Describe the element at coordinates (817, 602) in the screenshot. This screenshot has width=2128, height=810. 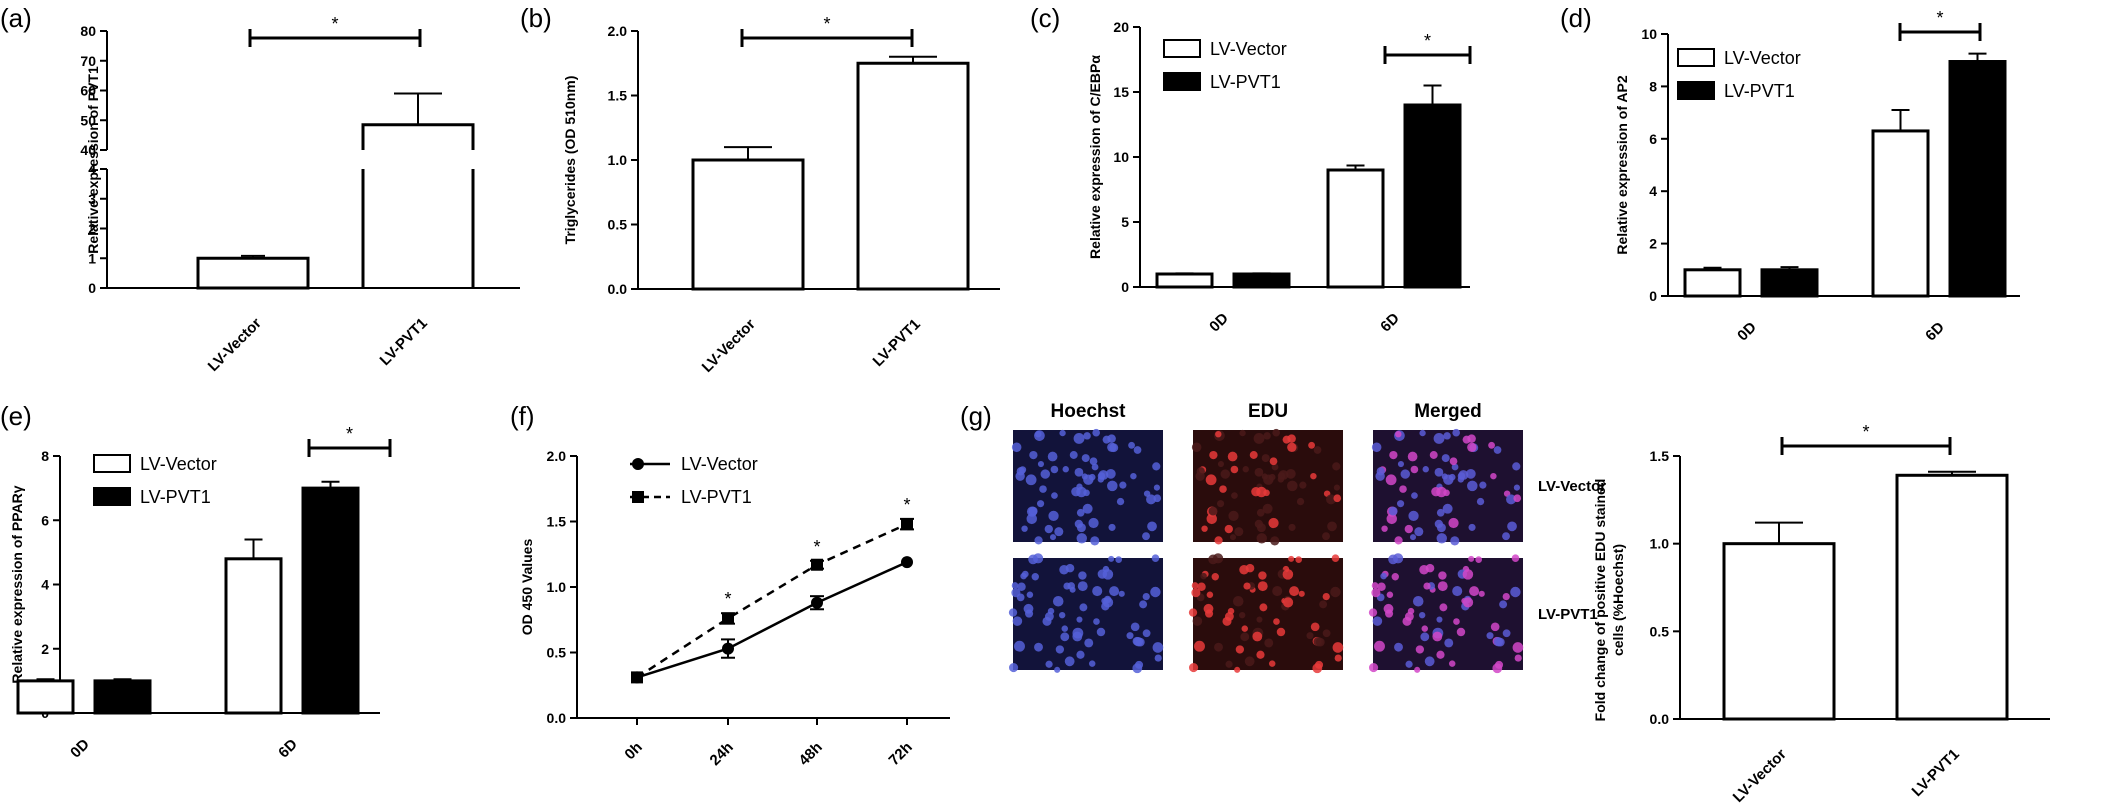
I see `data-point` at that location.